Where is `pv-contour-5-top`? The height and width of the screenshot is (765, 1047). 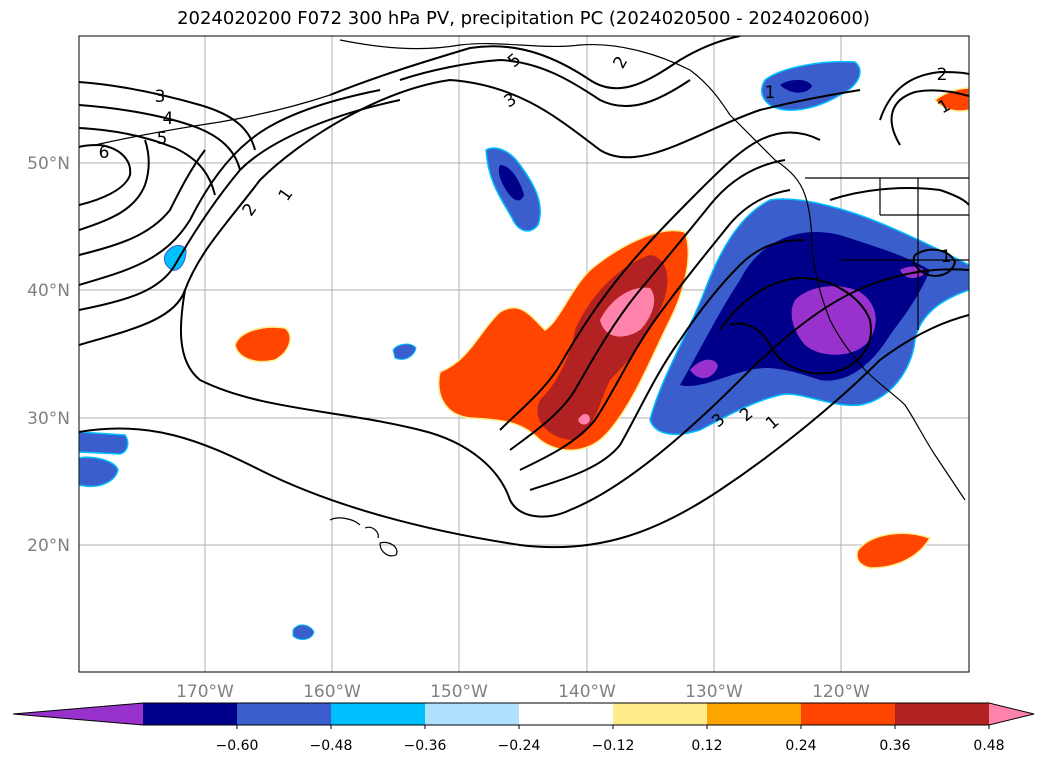 pv-contour-5-top is located at coordinates (147, 161).